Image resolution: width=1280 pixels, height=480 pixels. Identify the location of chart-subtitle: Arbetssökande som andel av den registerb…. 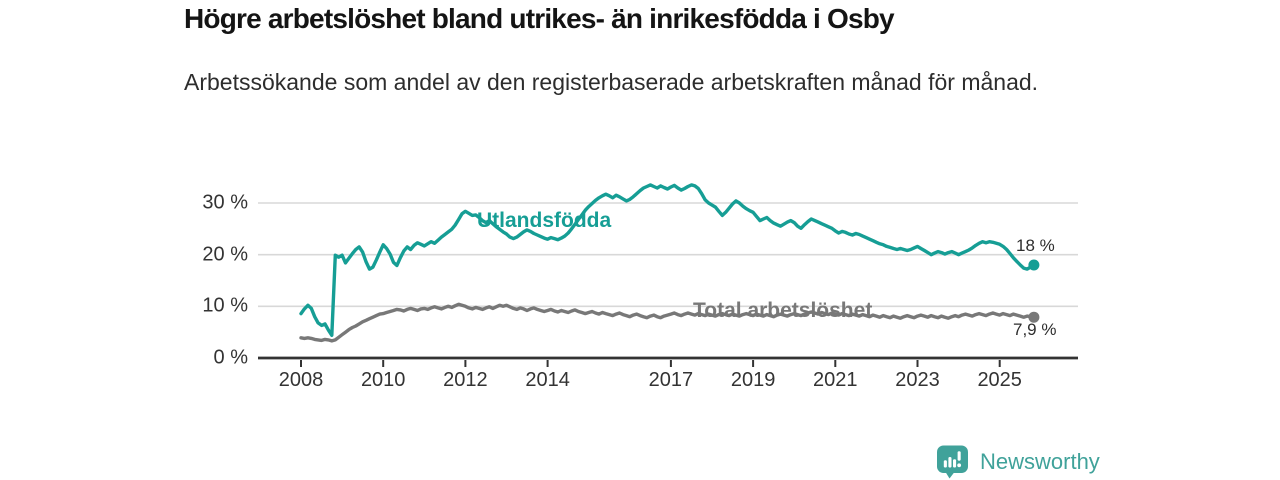
(611, 82).